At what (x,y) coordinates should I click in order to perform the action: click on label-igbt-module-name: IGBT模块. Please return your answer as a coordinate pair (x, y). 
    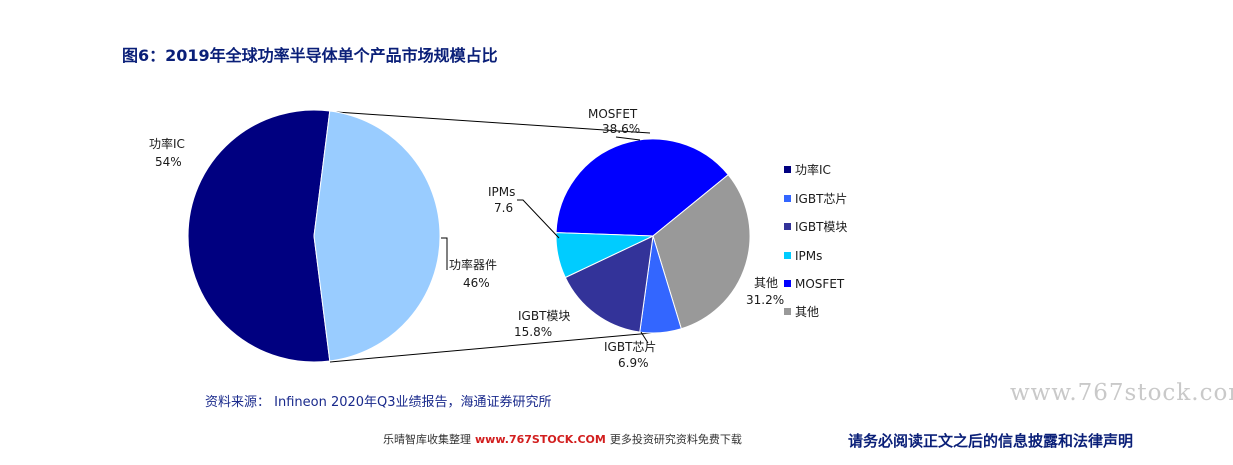
    Looking at the image, I should click on (544, 316).